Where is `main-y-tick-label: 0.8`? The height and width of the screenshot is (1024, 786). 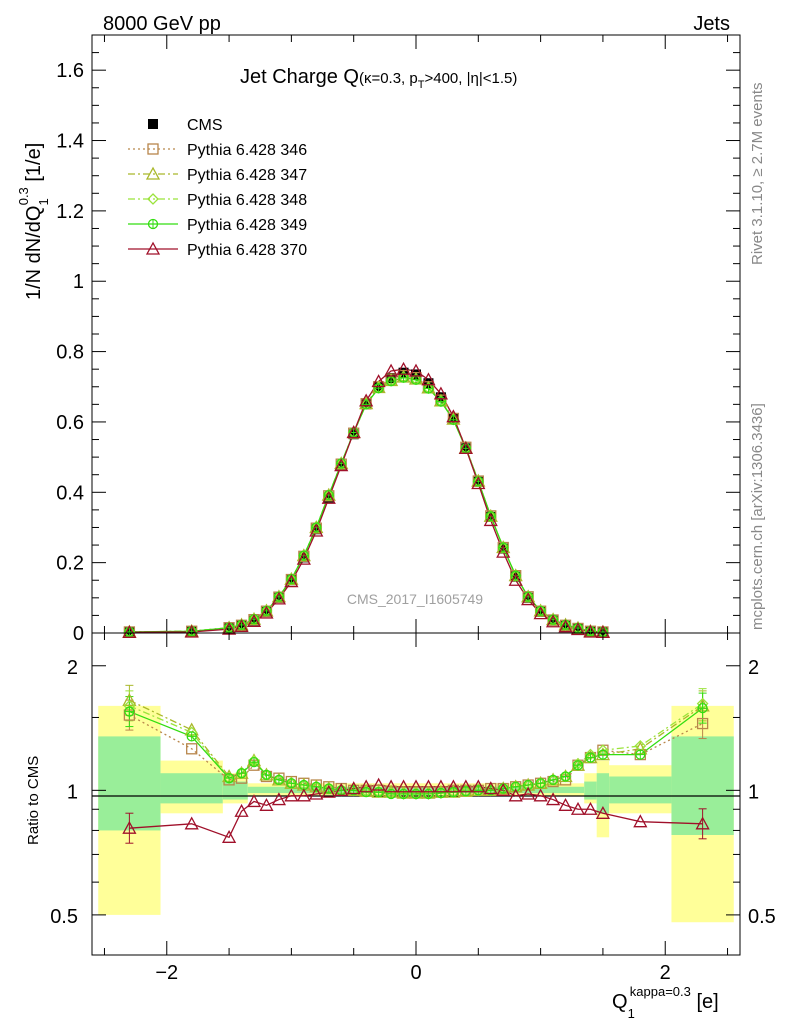
main-y-tick-label: 0.8 is located at coordinates (70, 353).